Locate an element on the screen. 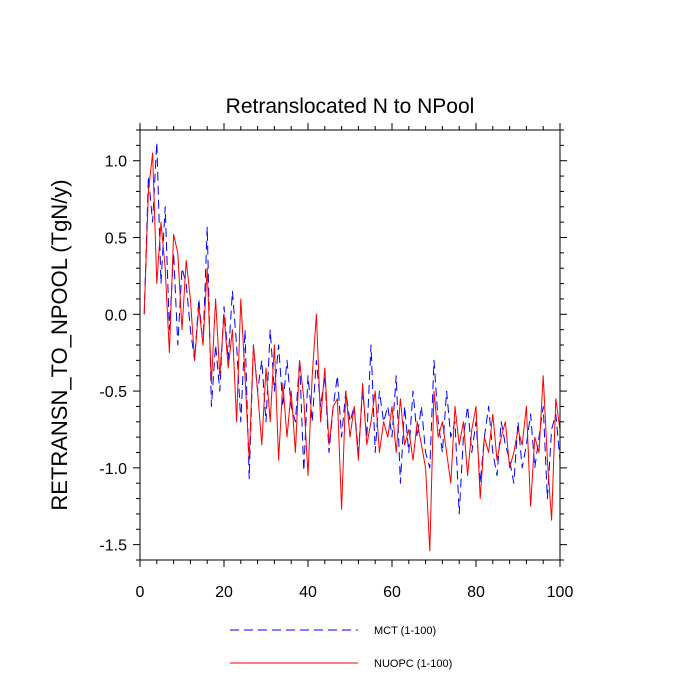  x-tick-label: 80 is located at coordinates (476, 592).